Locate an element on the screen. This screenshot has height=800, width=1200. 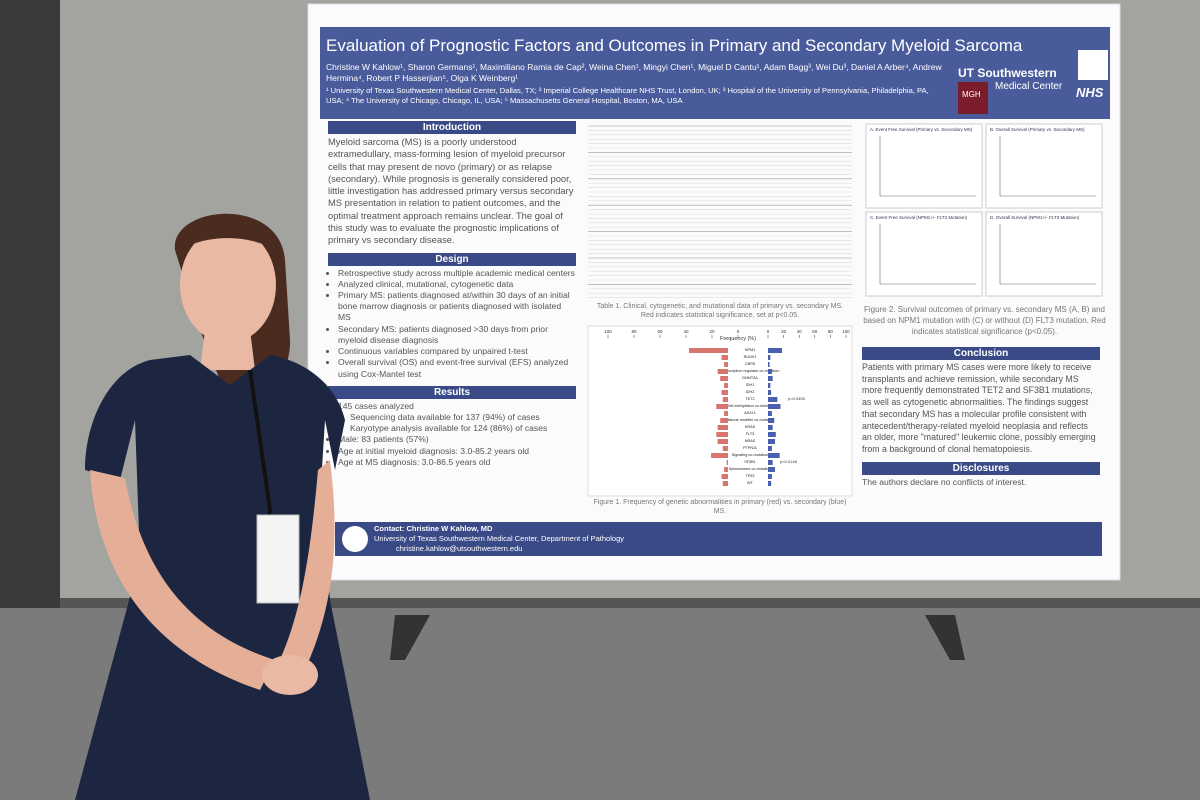
contact-line: christine.kahlow@utsouthwestern.edu is located at coordinates (459, 548).